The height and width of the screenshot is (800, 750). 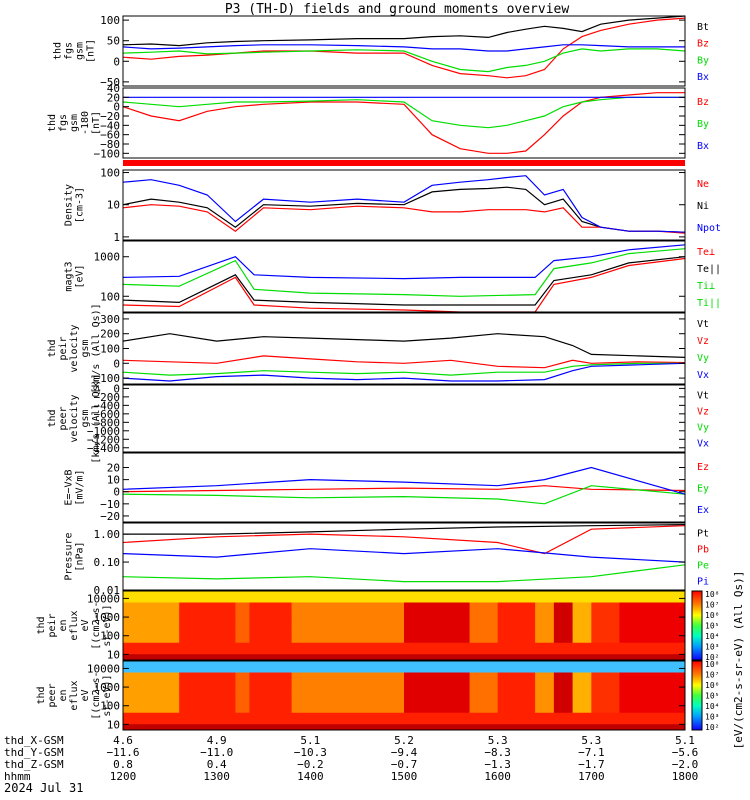 I want to click on y-tick-label: −600, so click(x=107, y=414).